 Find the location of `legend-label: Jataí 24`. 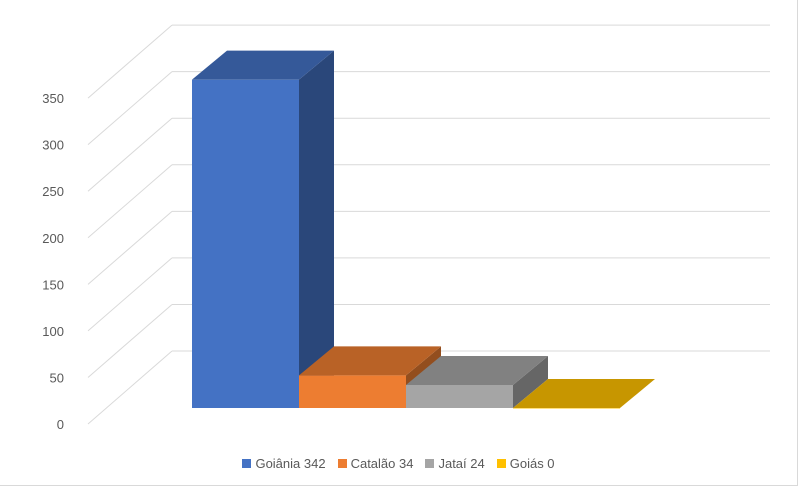

legend-label: Jataí 24 is located at coordinates (461, 463).